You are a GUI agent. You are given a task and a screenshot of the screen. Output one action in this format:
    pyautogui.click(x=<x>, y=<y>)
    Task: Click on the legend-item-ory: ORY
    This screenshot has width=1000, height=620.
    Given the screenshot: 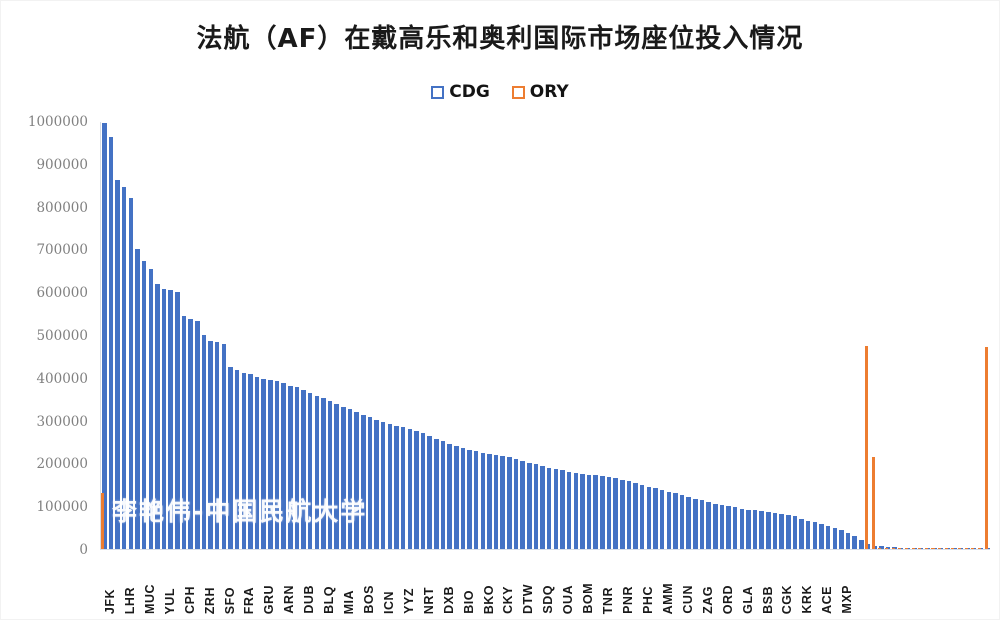 What is the action you would take?
    pyautogui.click(x=540, y=92)
    